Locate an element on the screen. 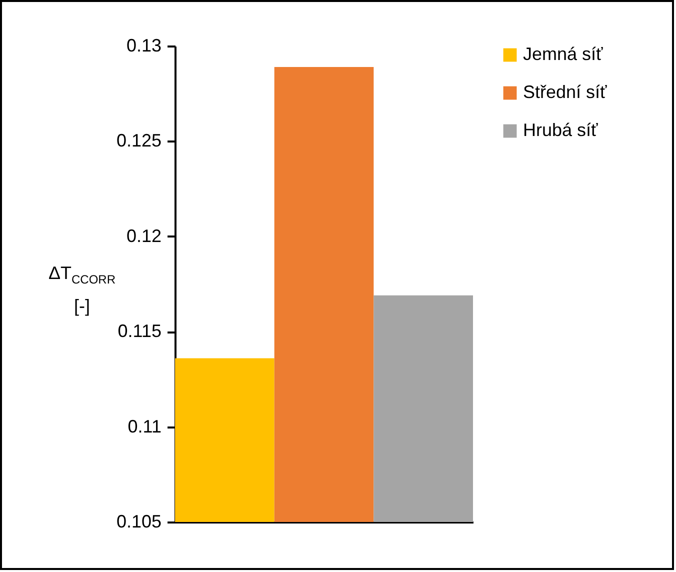 This screenshot has height=572, width=676. legend-label: Střední síť is located at coordinates (565, 92).